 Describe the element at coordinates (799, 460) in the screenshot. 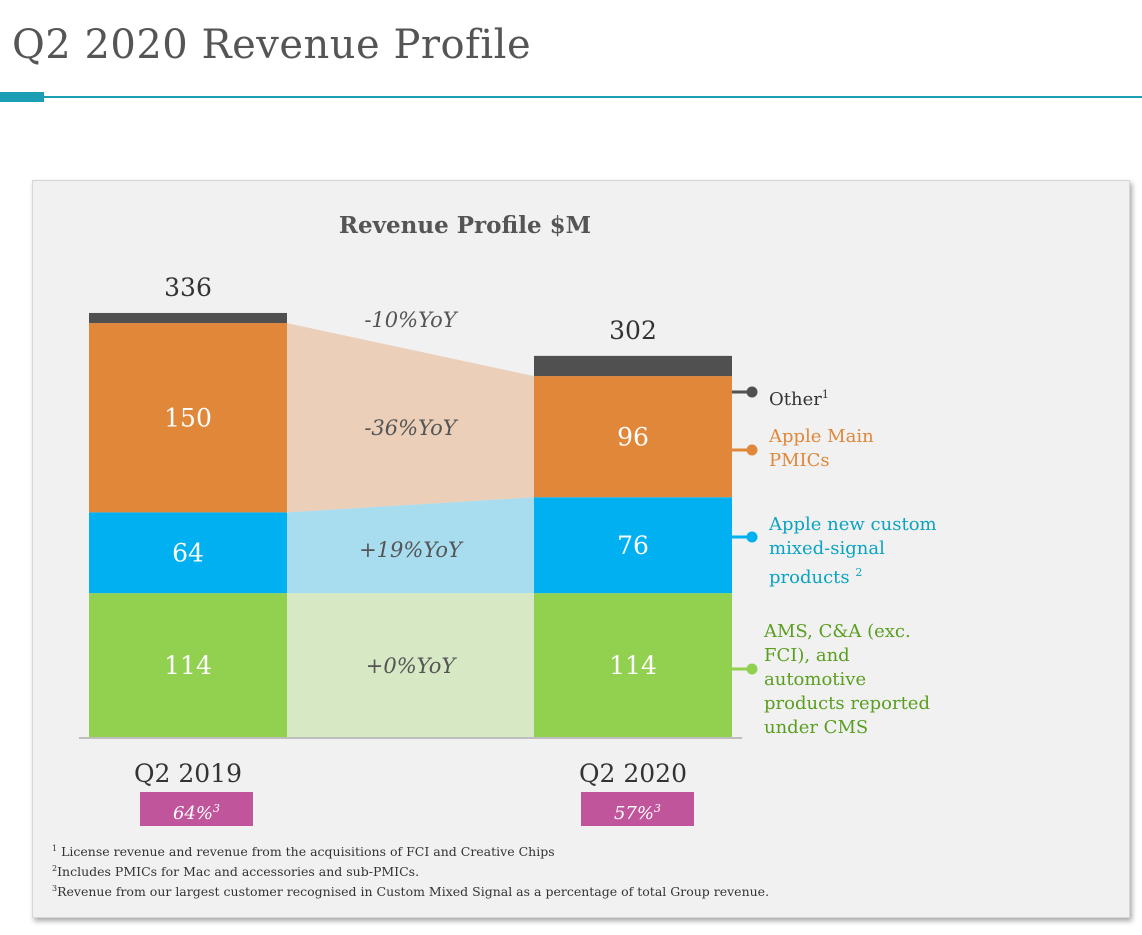

I see `legend-label-line: PMICs` at that location.